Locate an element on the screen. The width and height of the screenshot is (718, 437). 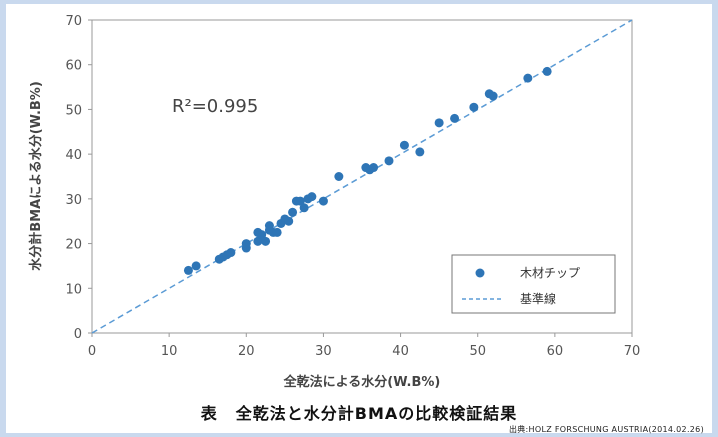
y-tick-label: 70 is located at coordinates (73, 21).